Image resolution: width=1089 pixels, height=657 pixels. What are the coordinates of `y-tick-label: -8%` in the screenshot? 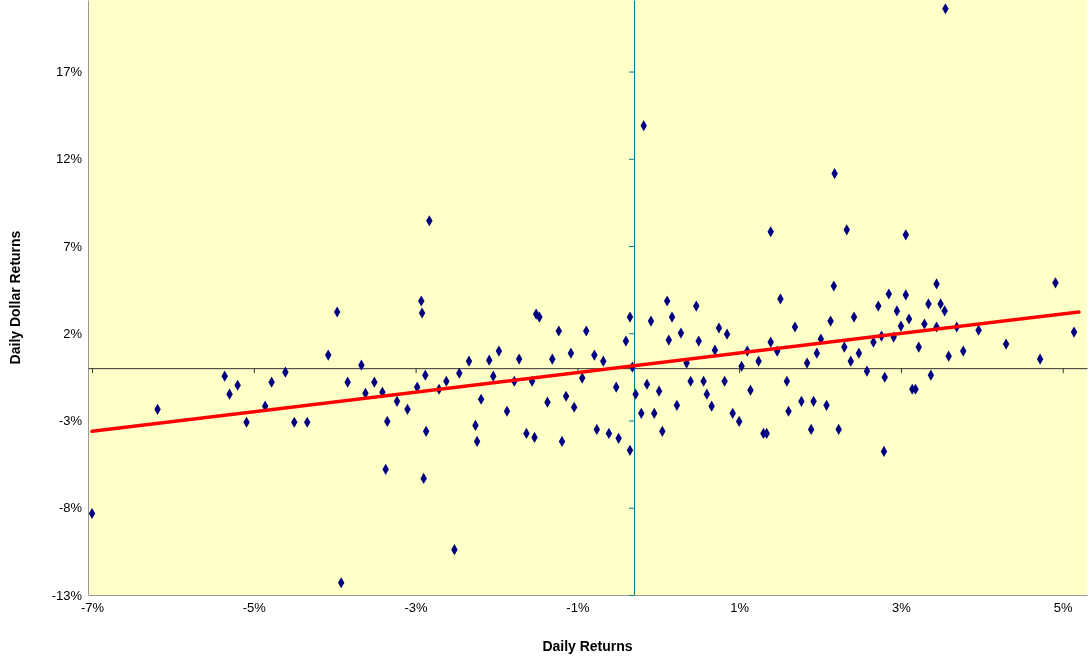 It's located at (70, 508).